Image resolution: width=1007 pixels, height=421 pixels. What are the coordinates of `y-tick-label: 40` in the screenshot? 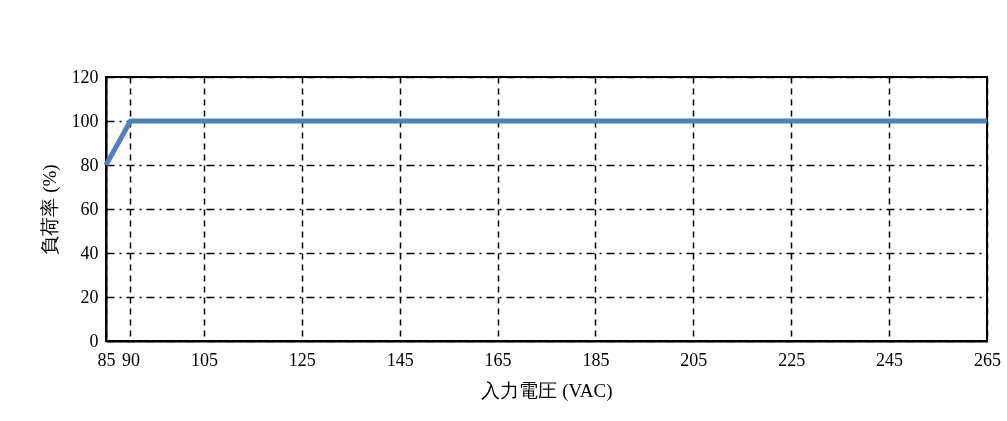 It's located at (89, 252).